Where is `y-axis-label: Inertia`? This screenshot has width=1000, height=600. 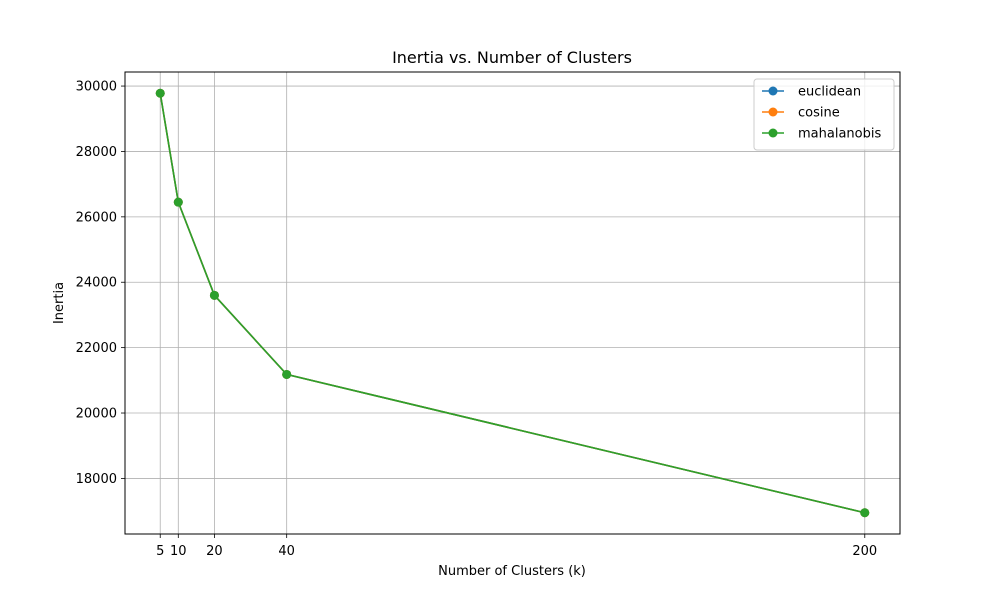
y-axis-label: Inertia is located at coordinates (59, 303).